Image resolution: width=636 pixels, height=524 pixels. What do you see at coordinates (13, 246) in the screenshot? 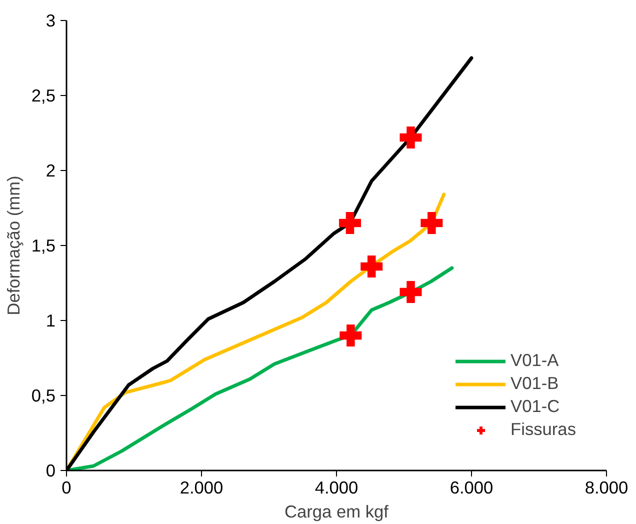
I see `y-axis-title: Deformação (mm)` at bounding box center [13, 246].